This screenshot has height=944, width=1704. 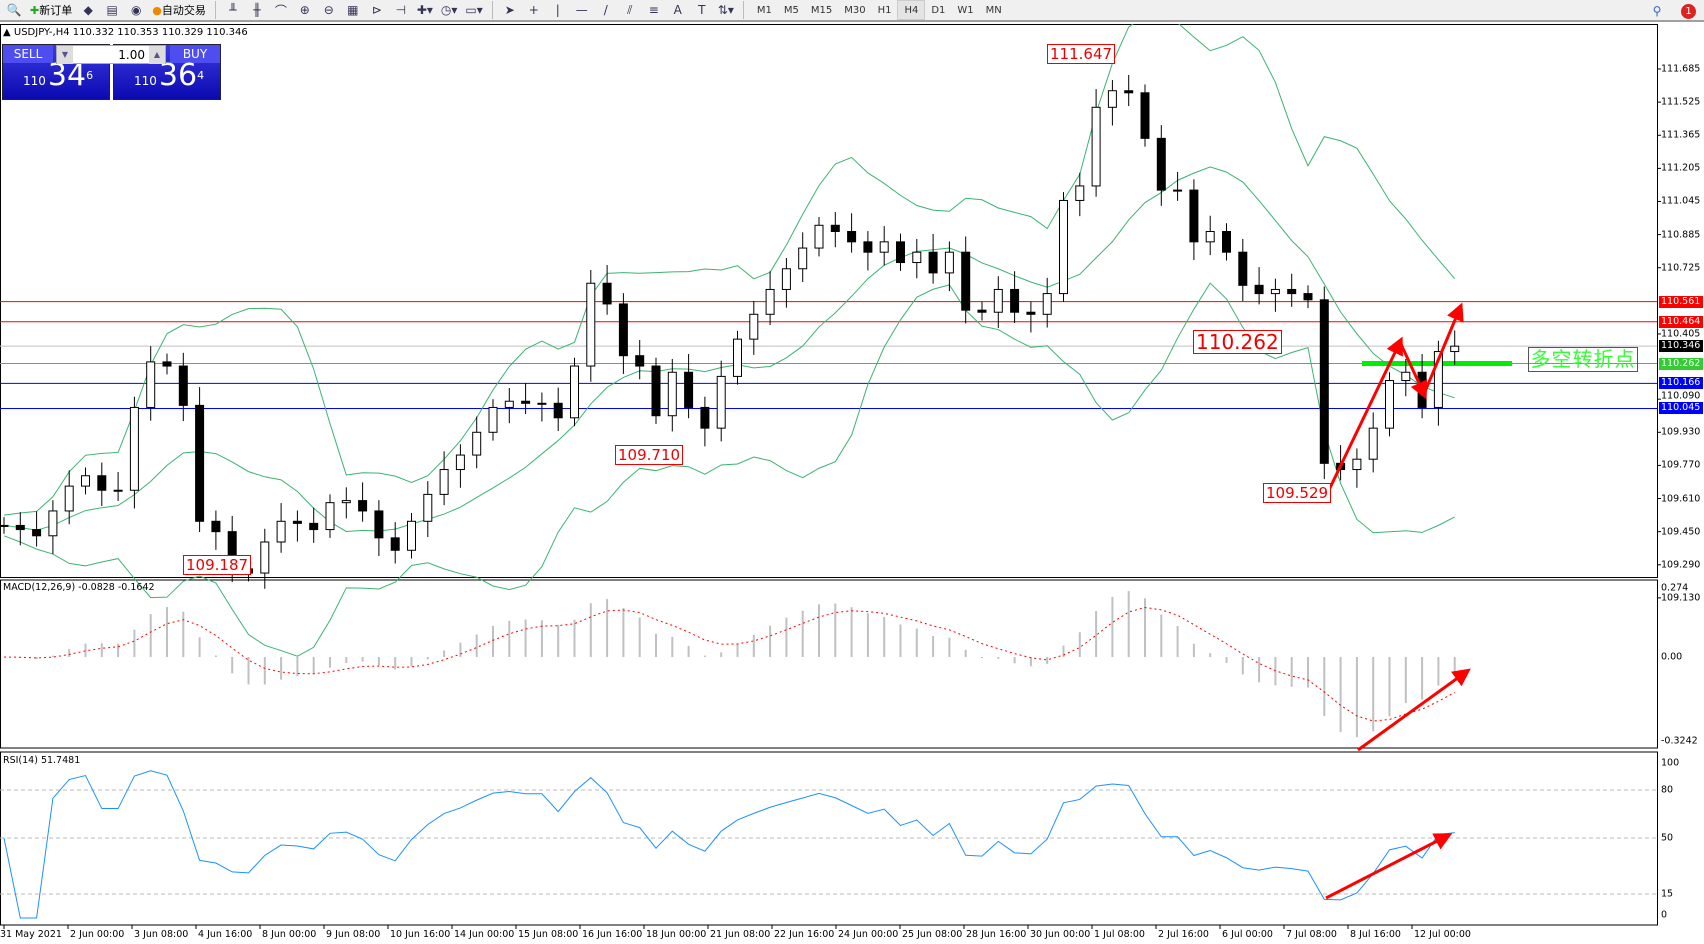 What do you see at coordinates (376, 10) in the screenshot?
I see `autoscroll-icon: ⊳` at bounding box center [376, 10].